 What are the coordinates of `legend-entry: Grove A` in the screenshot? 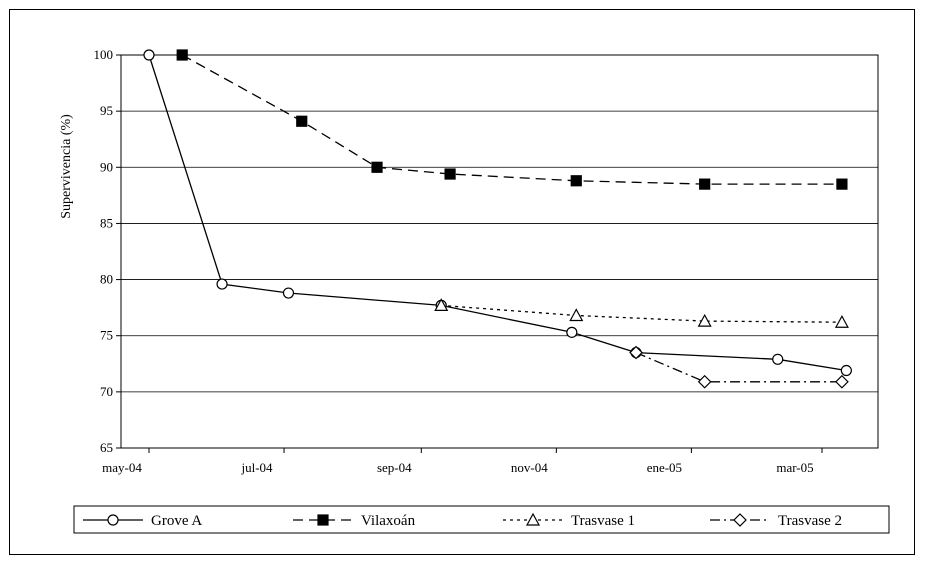 It's located at (142, 521).